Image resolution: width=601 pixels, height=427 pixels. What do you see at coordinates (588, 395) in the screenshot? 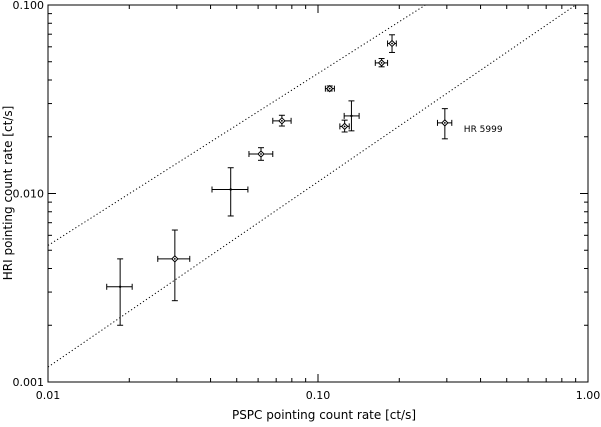
I see `x-tick-label: 1.00` at bounding box center [588, 395].